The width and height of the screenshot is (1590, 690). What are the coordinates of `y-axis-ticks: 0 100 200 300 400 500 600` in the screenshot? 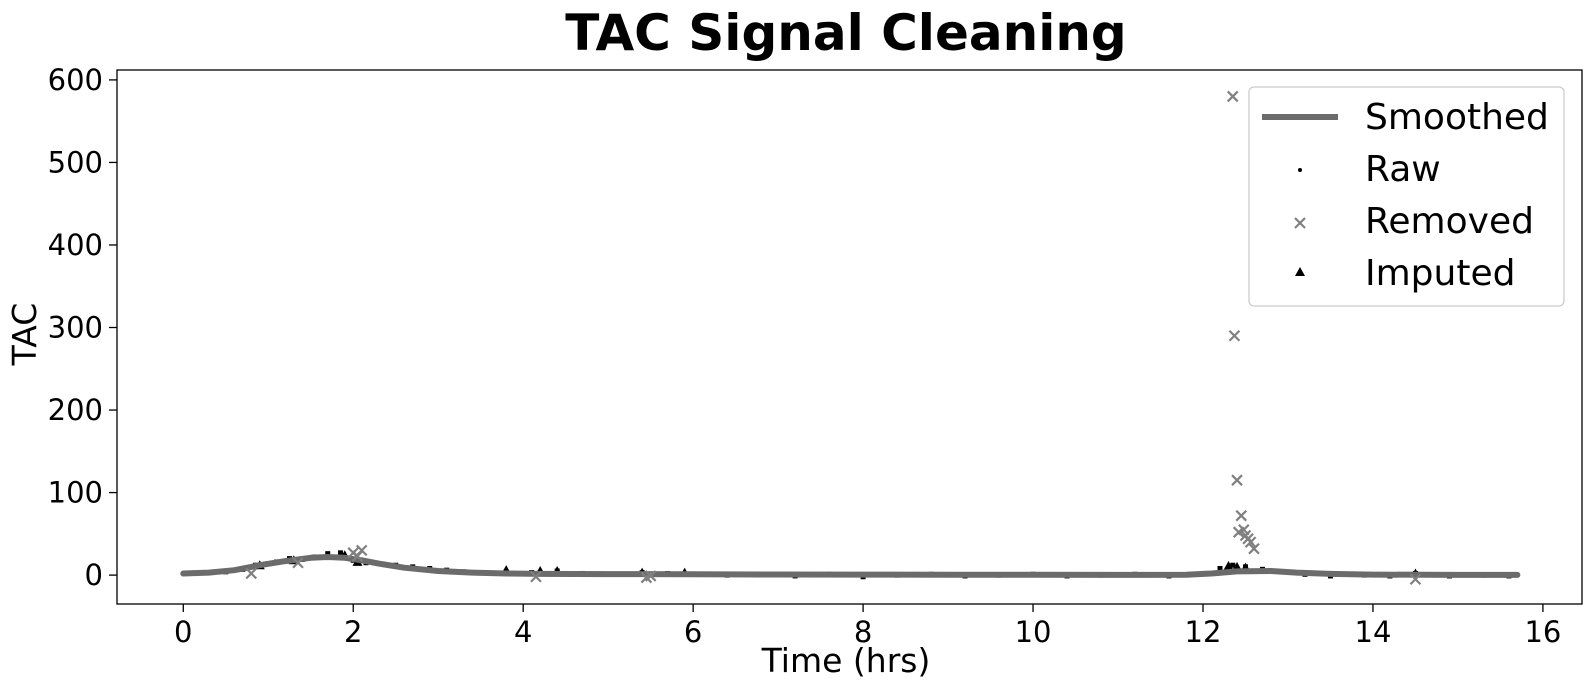 It's located at (82, 327).